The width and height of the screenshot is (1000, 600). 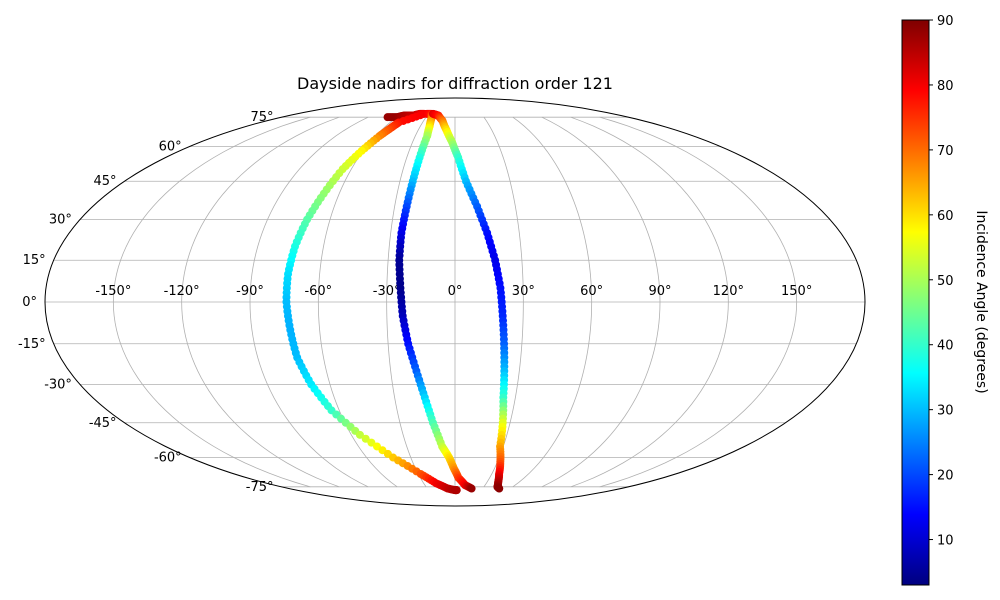 What do you see at coordinates (945, 346) in the screenshot?
I see `colorbar-tick-label: 40` at bounding box center [945, 346].